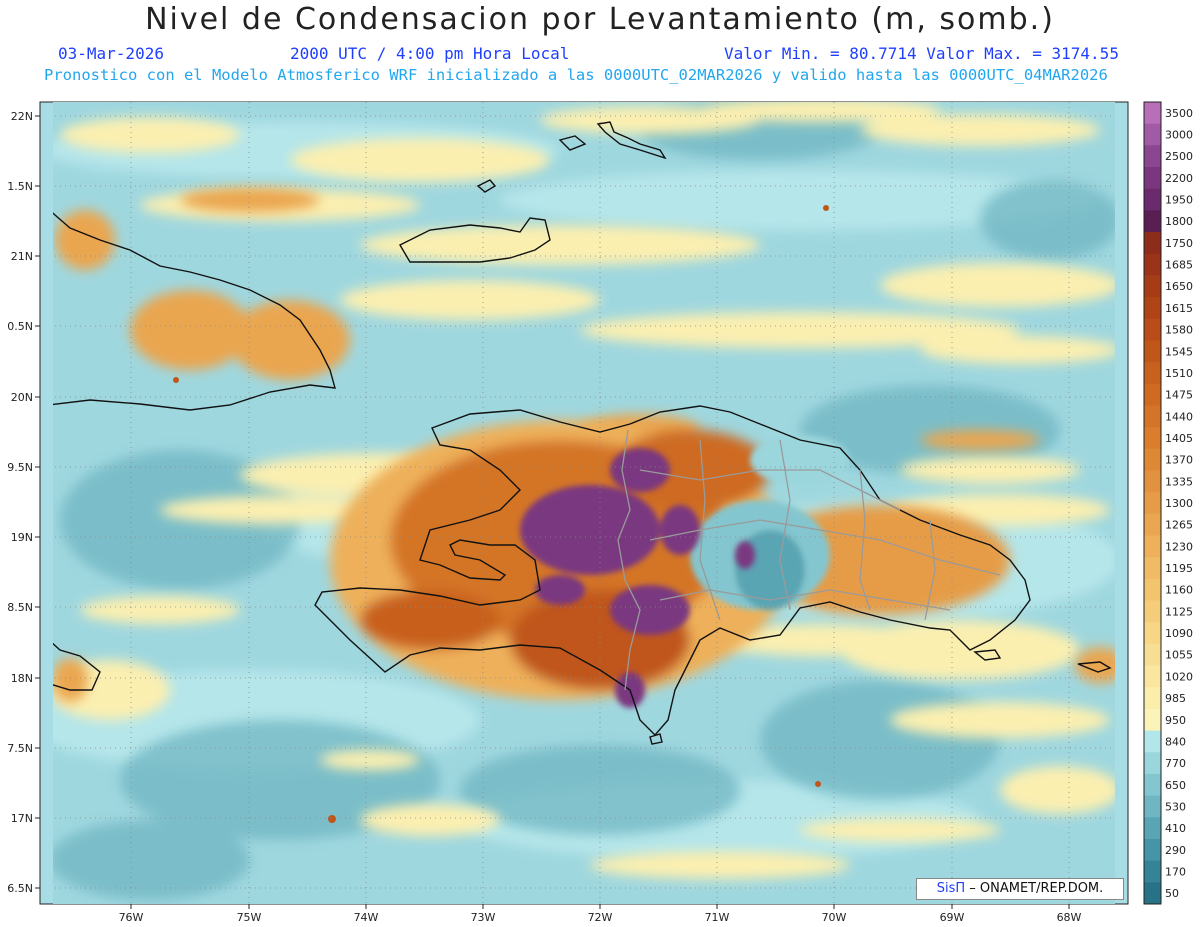 The height and width of the screenshot is (927, 1200). What do you see at coordinates (1179, 568) in the screenshot?
I see `colorbar-label: 1195` at bounding box center [1179, 568].